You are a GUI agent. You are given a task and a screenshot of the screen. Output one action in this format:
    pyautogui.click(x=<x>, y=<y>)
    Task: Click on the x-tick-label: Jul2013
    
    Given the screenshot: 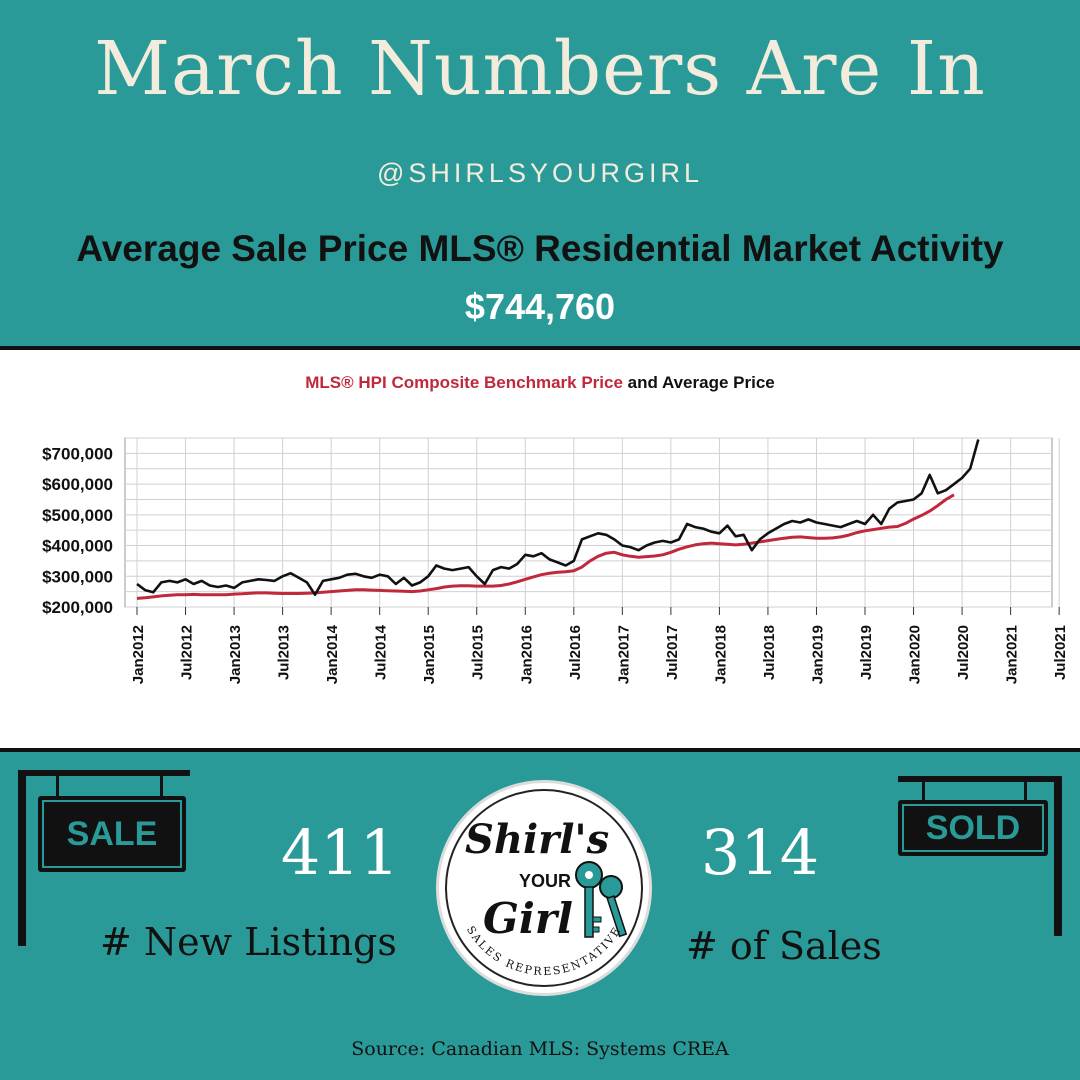 What is the action you would take?
    pyautogui.click(x=284, y=652)
    